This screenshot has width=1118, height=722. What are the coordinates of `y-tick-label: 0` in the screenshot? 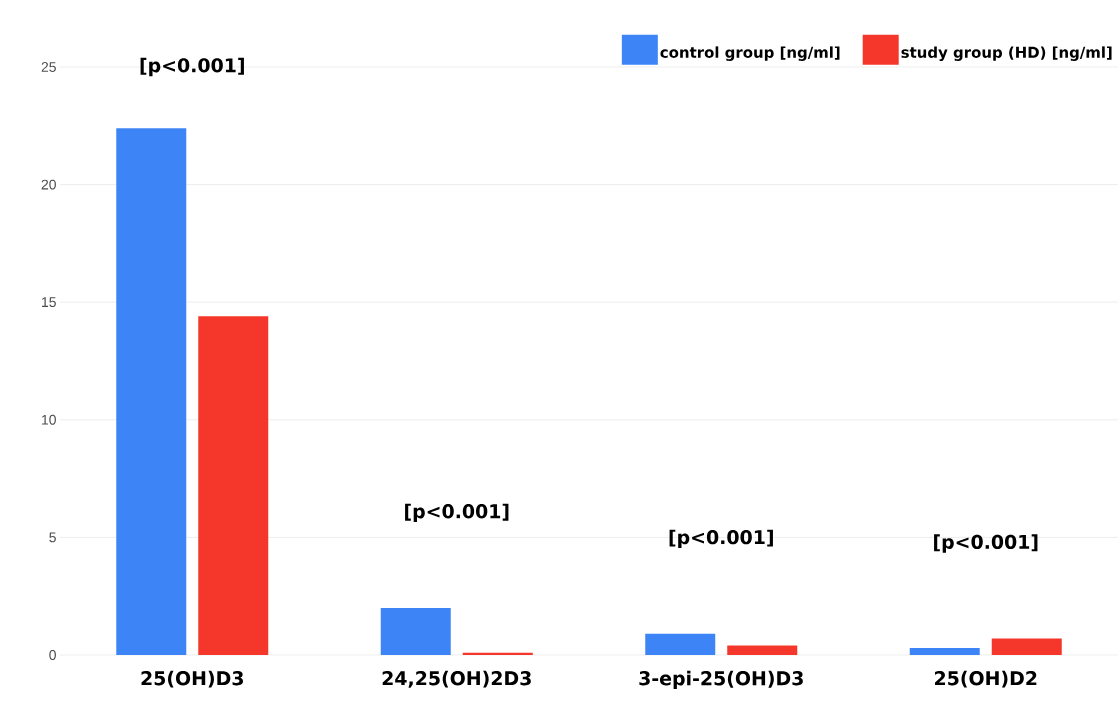 It's located at (52, 655).